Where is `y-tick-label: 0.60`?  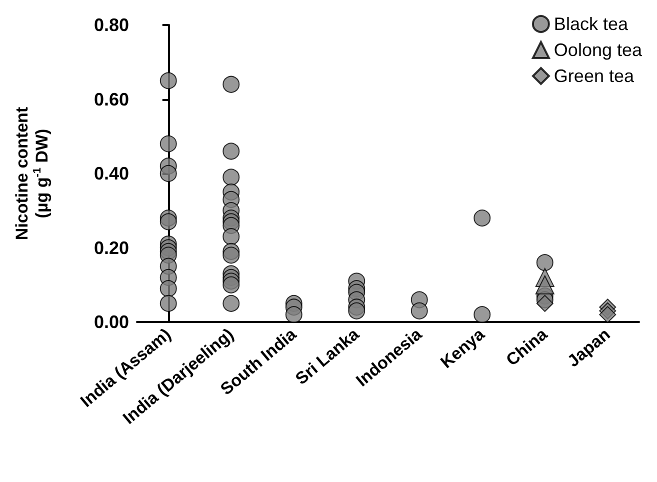 y-tick-label: 0.60 is located at coordinates (111, 99).